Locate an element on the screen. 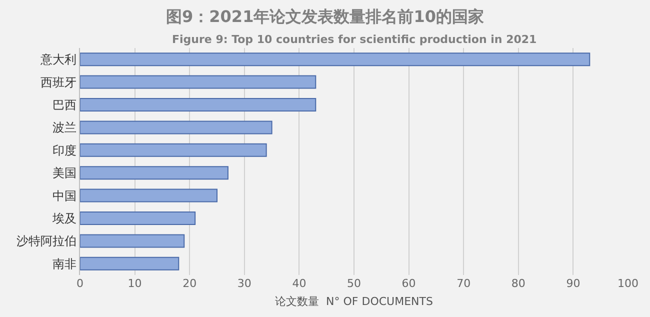 This screenshot has height=317, width=650. y-tick-label: 波兰 is located at coordinates (64, 127).